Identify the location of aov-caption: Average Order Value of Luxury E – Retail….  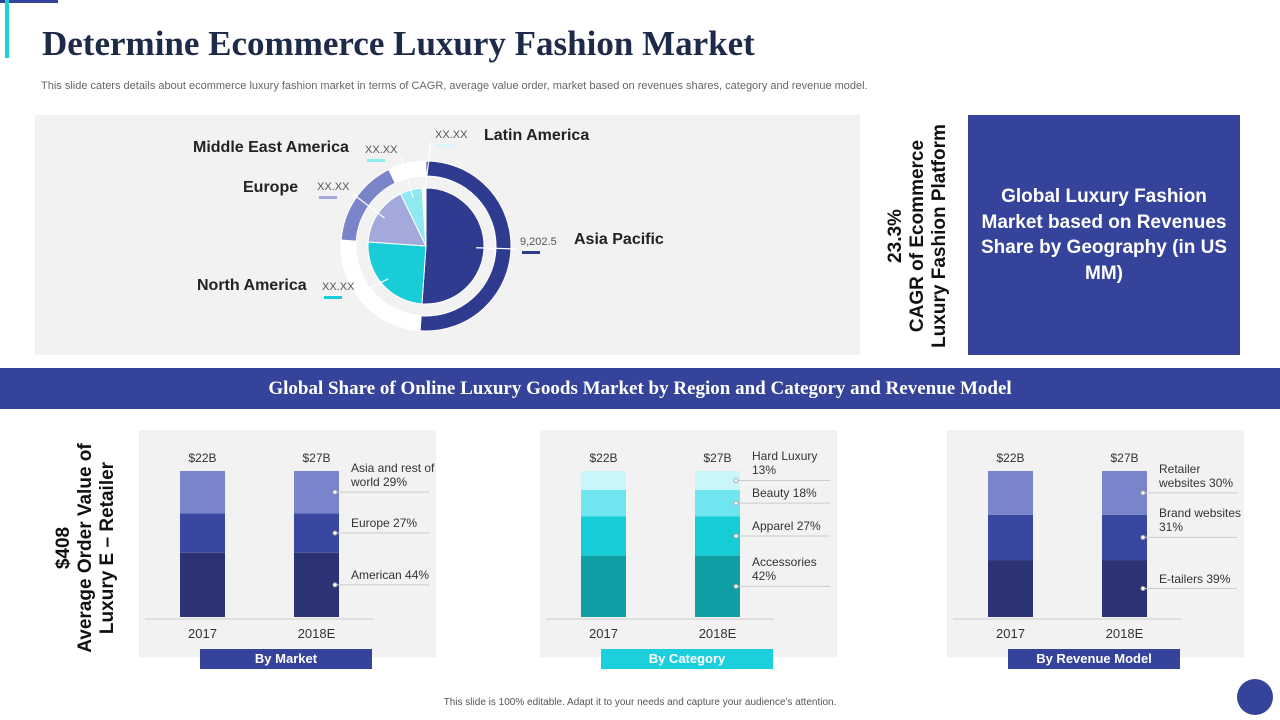
(96, 548).